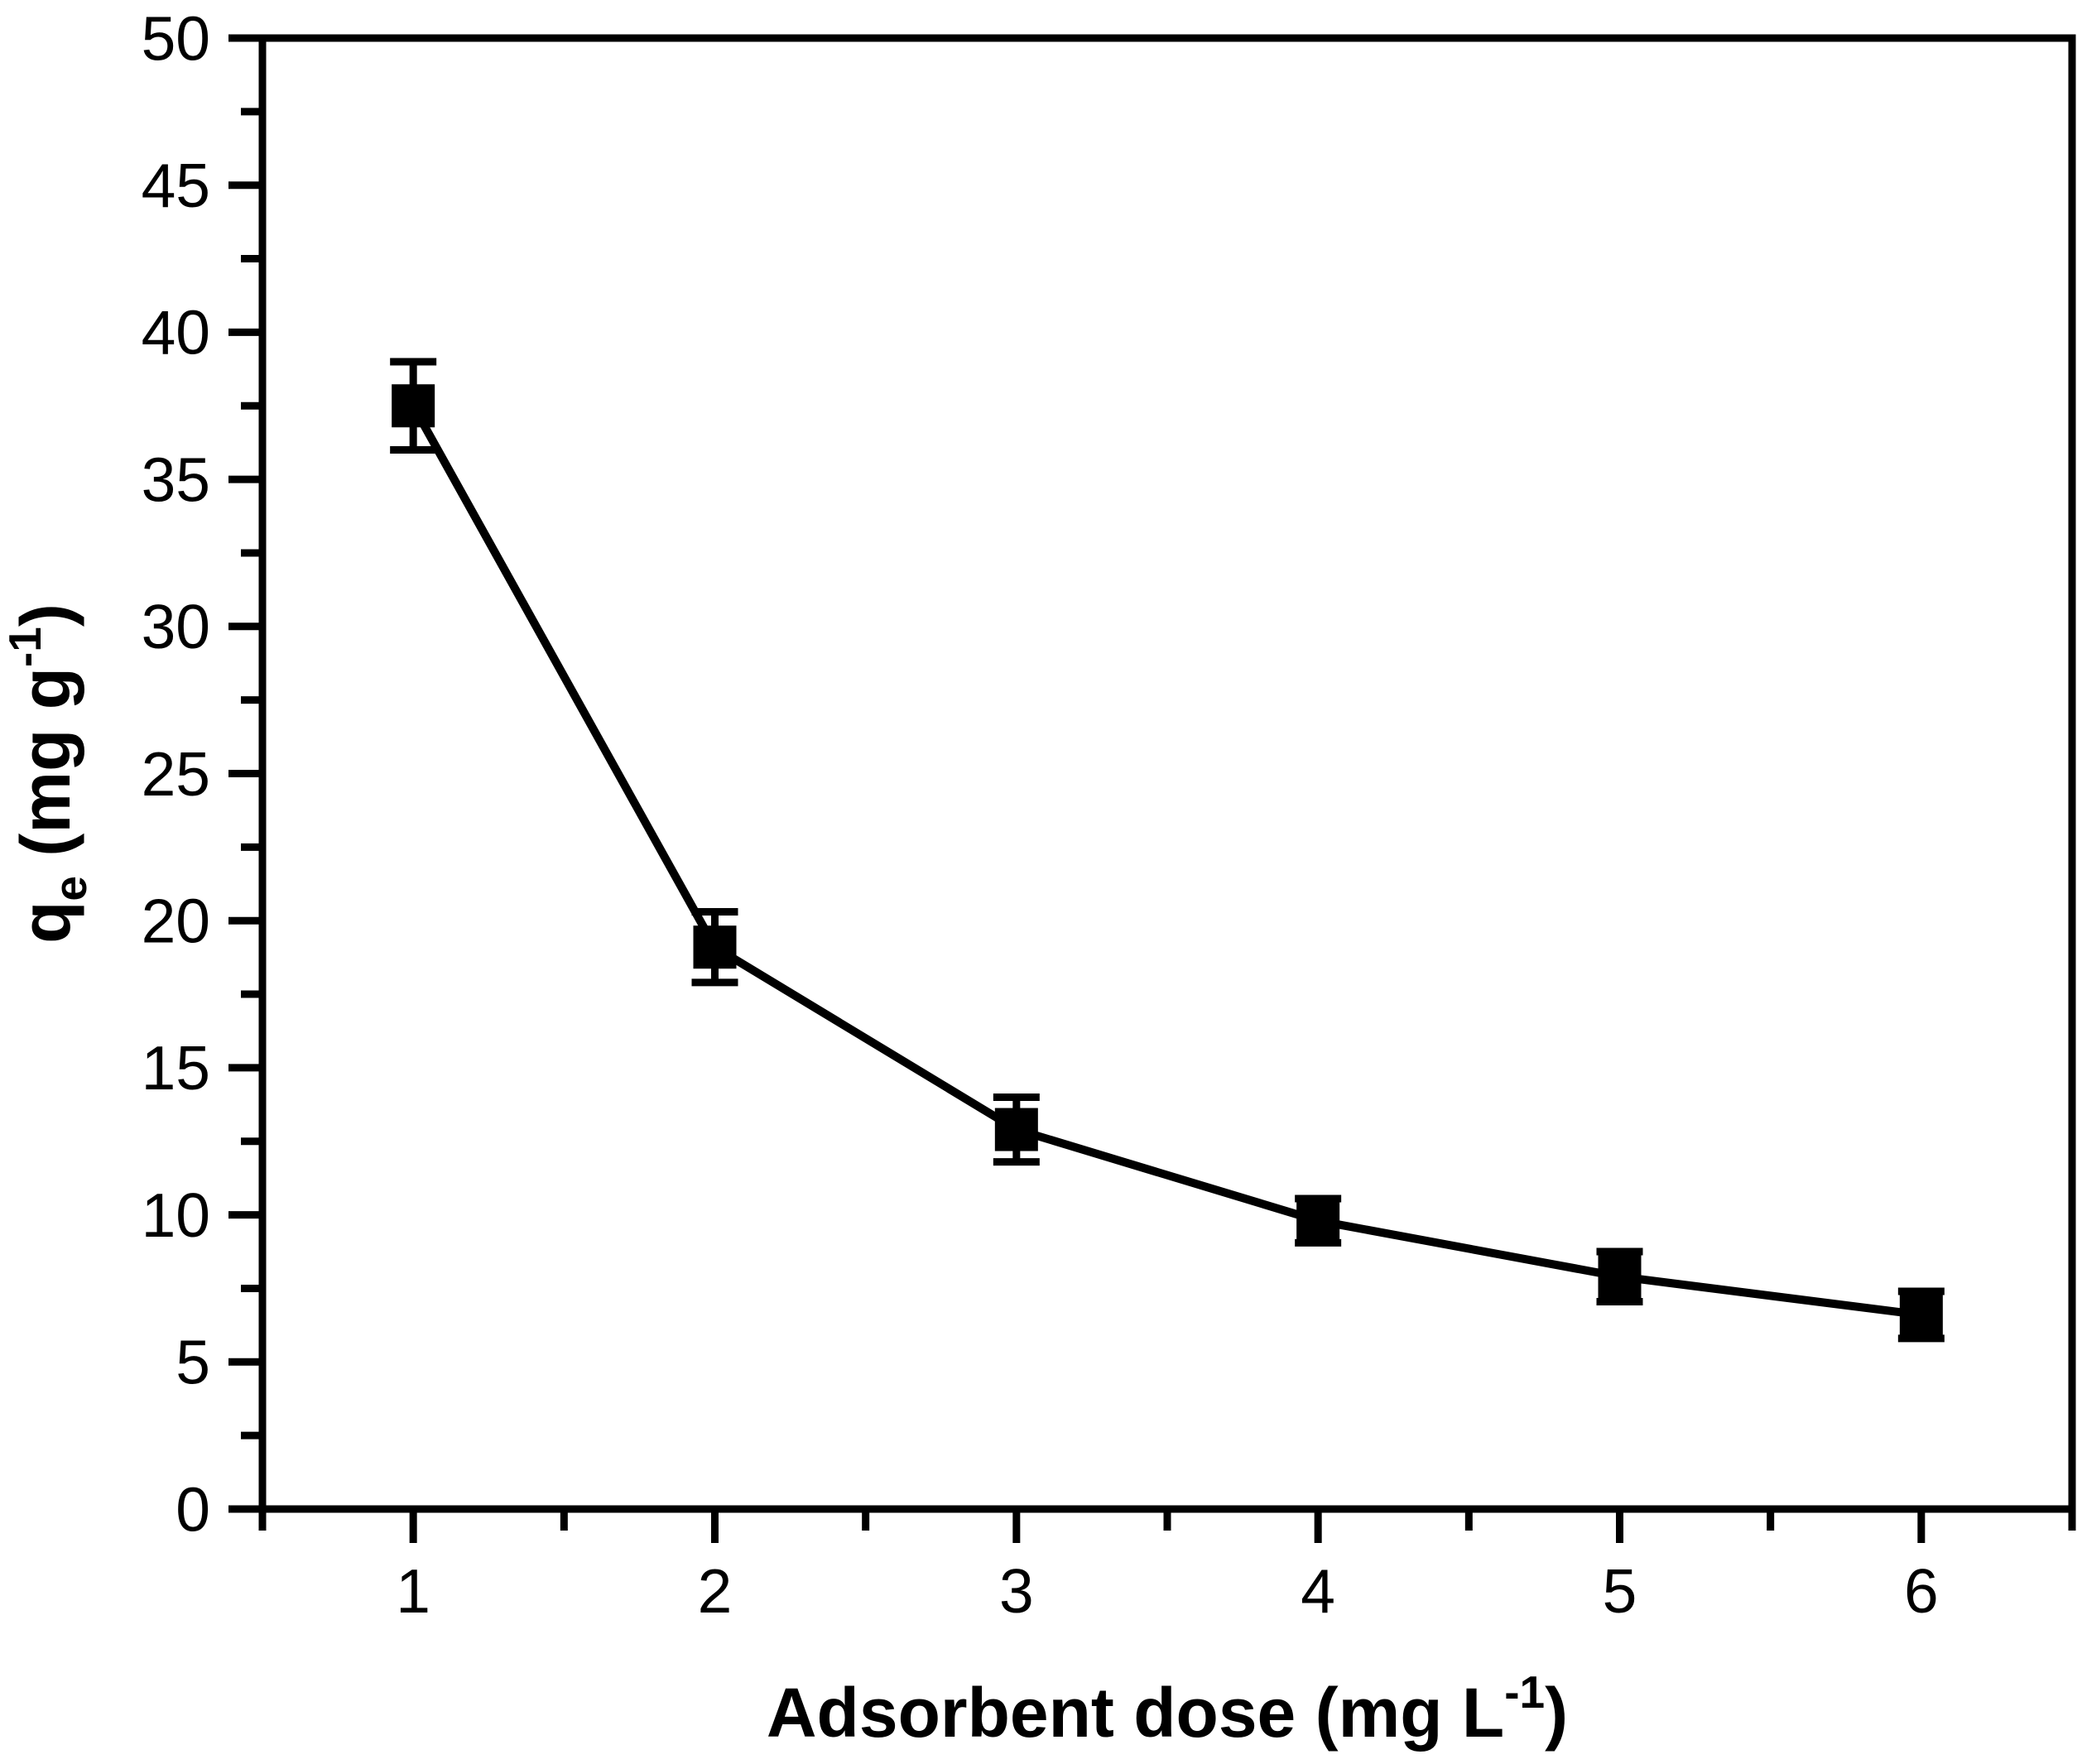  I want to click on x-axis: 1 2 3 4 5 6, so click(1167, 1567).